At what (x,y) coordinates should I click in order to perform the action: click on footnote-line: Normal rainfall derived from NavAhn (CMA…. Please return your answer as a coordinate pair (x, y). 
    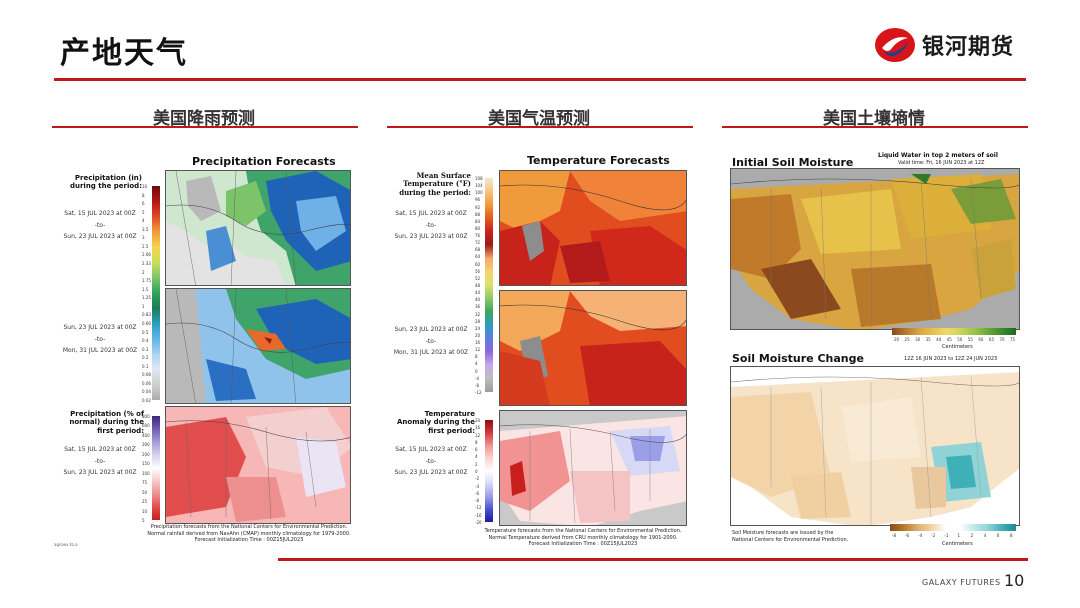
    Looking at the image, I should click on (249, 533).